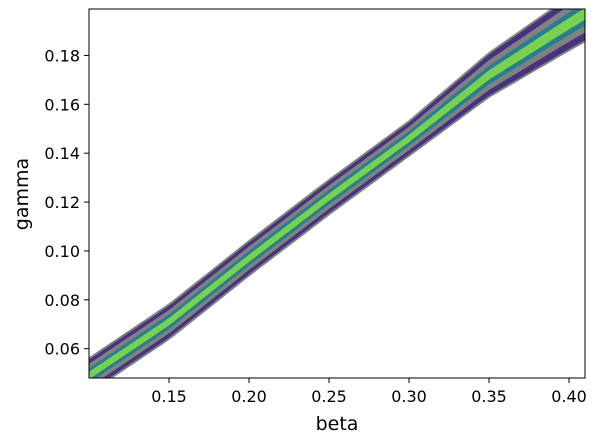 The height and width of the screenshot is (443, 601). I want to click on x-tick-label: 0.20, so click(249, 396).